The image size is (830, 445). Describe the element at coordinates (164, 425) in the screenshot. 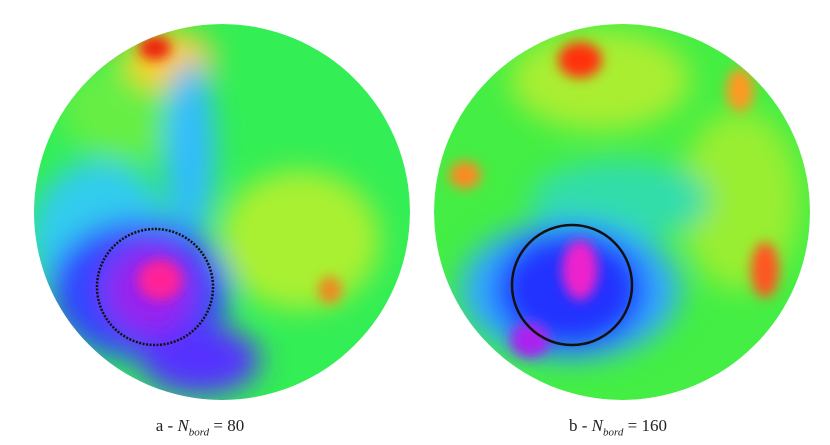

I see `label: a -` at that location.